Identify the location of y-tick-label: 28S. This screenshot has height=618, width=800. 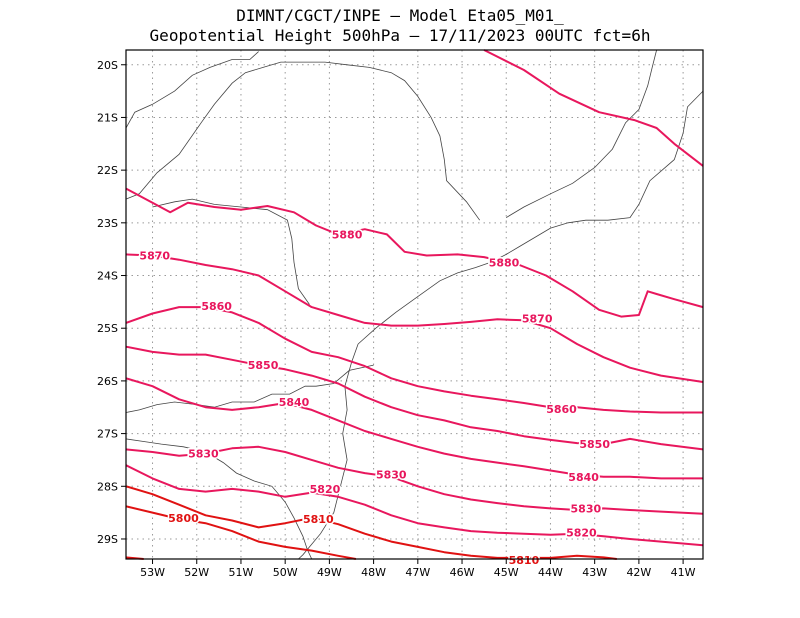
(107, 486).